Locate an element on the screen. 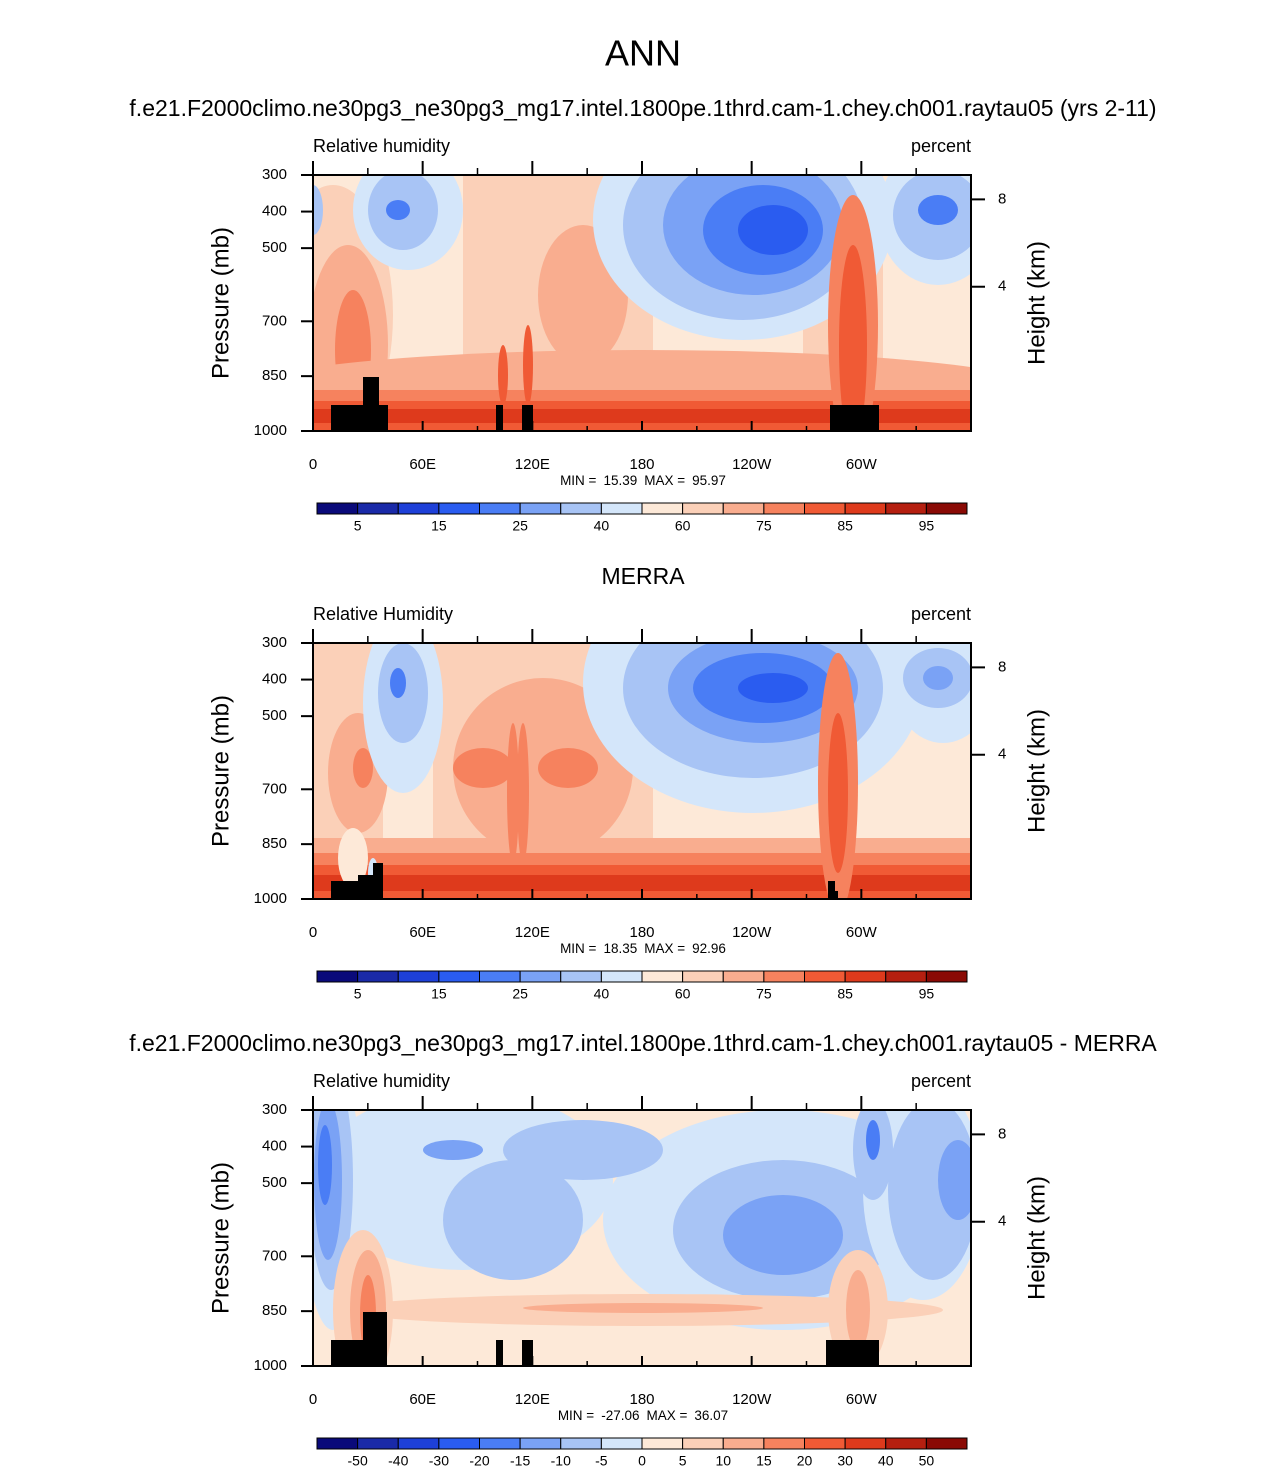 Image resolution: width=1285 pixels, height=1472 pixels. colorbar-label: 5 is located at coordinates (683, 1461).